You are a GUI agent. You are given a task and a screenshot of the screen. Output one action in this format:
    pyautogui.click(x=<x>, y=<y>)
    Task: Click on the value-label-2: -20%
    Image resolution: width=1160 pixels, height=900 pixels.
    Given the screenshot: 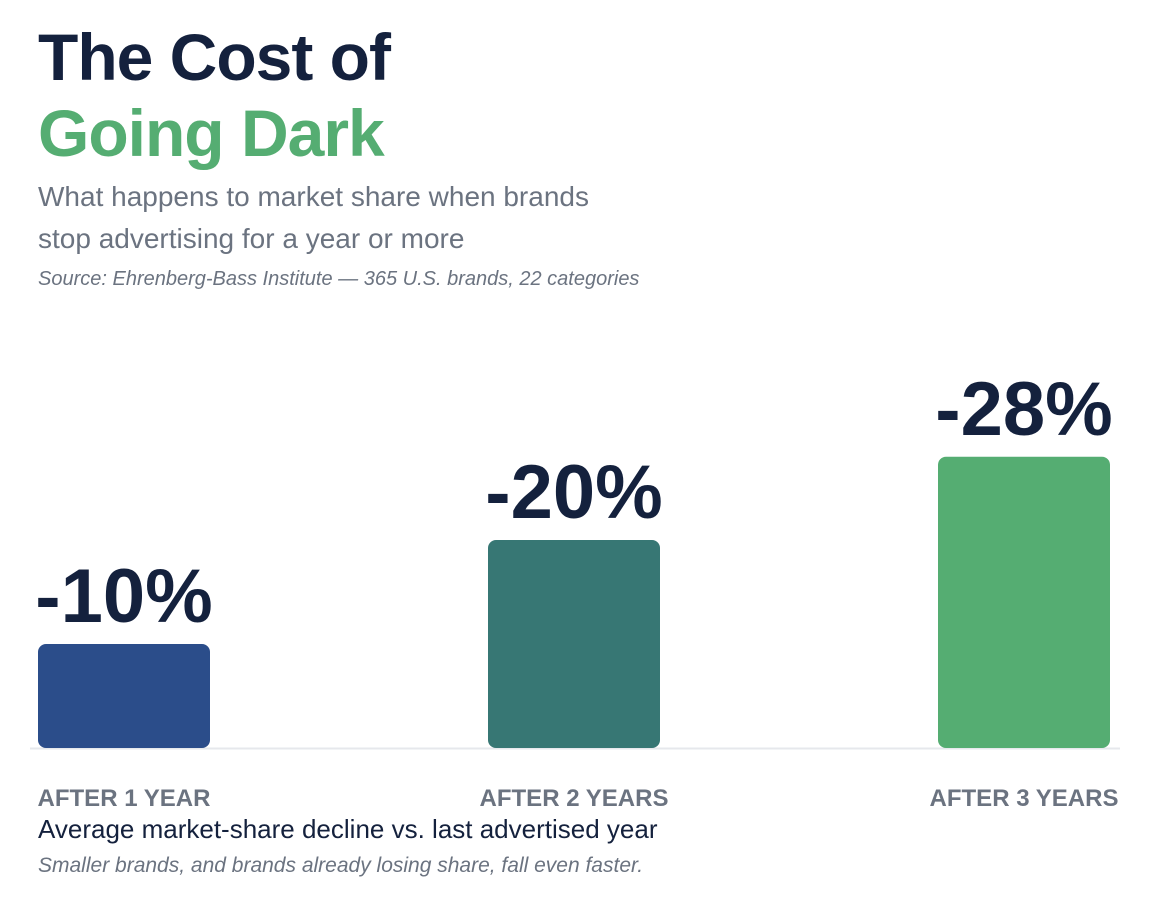 What is the action you would take?
    pyautogui.click(x=573, y=492)
    